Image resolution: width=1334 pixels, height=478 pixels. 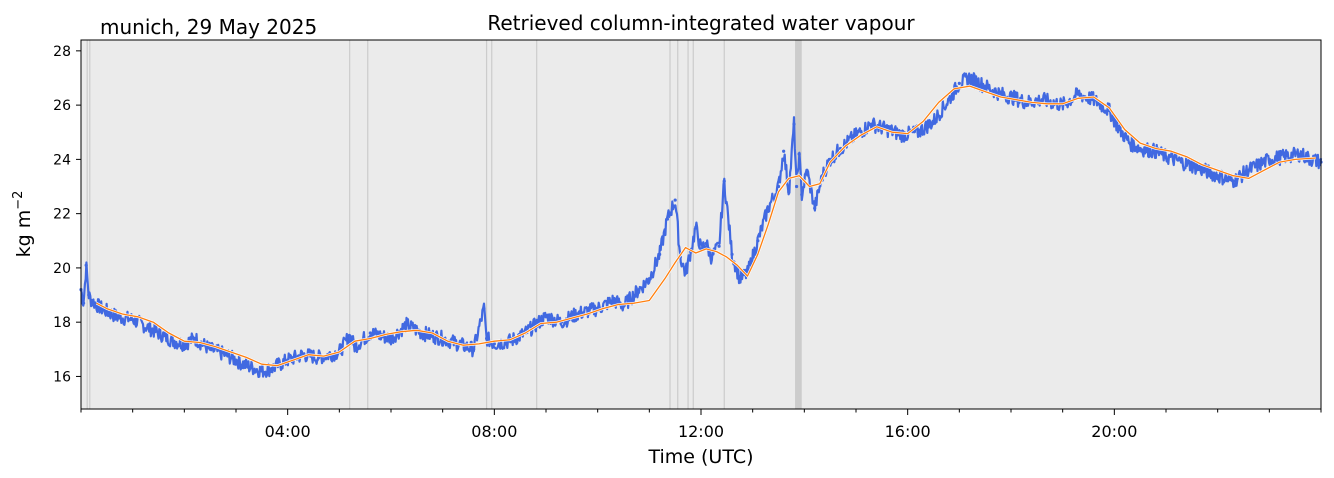 I want to click on chart-title: Retrieved column-integrated water vapour, so click(x=701, y=23).